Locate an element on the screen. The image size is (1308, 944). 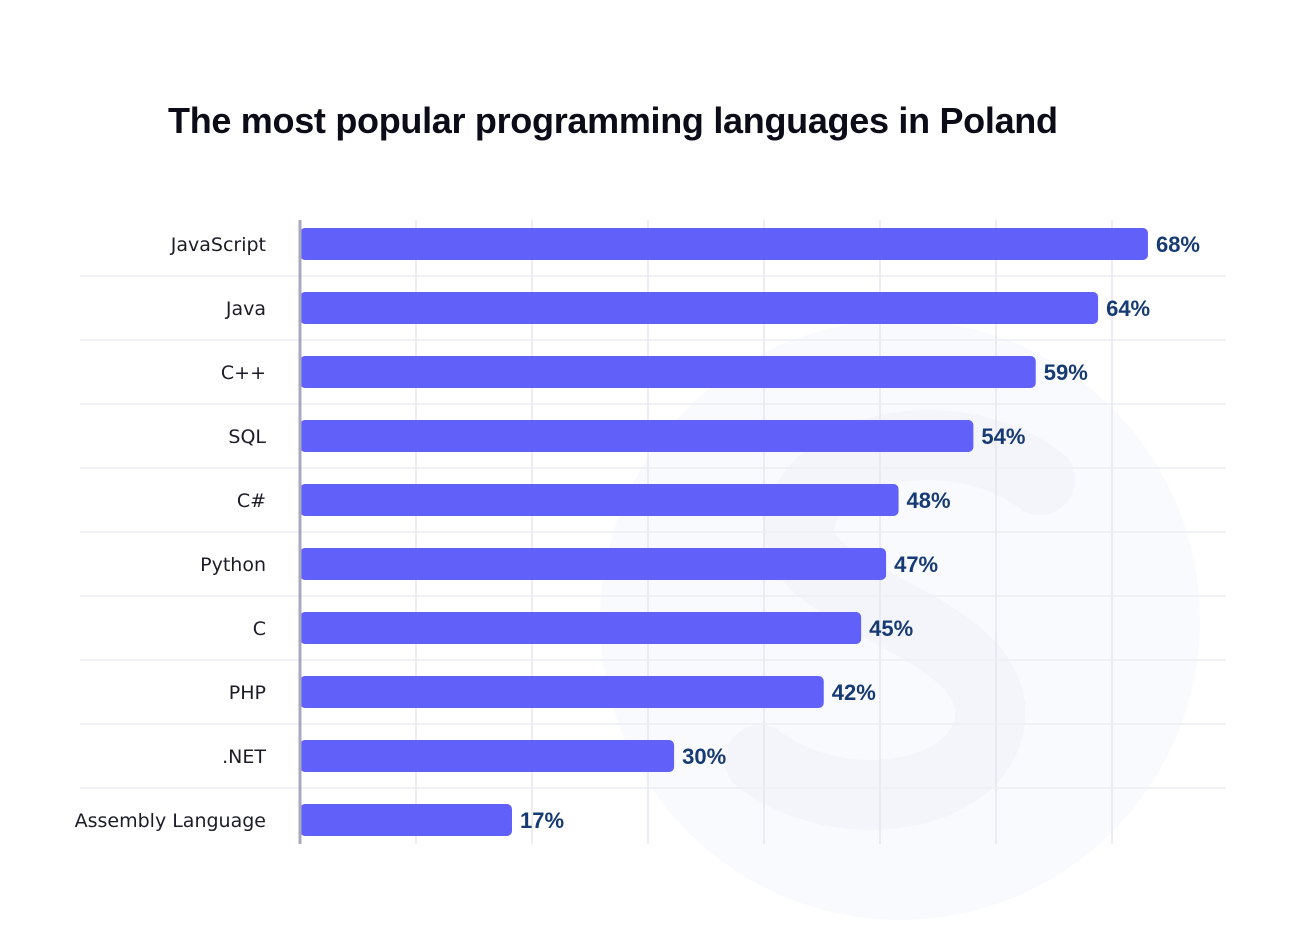
data-label: 42% is located at coordinates (854, 692).